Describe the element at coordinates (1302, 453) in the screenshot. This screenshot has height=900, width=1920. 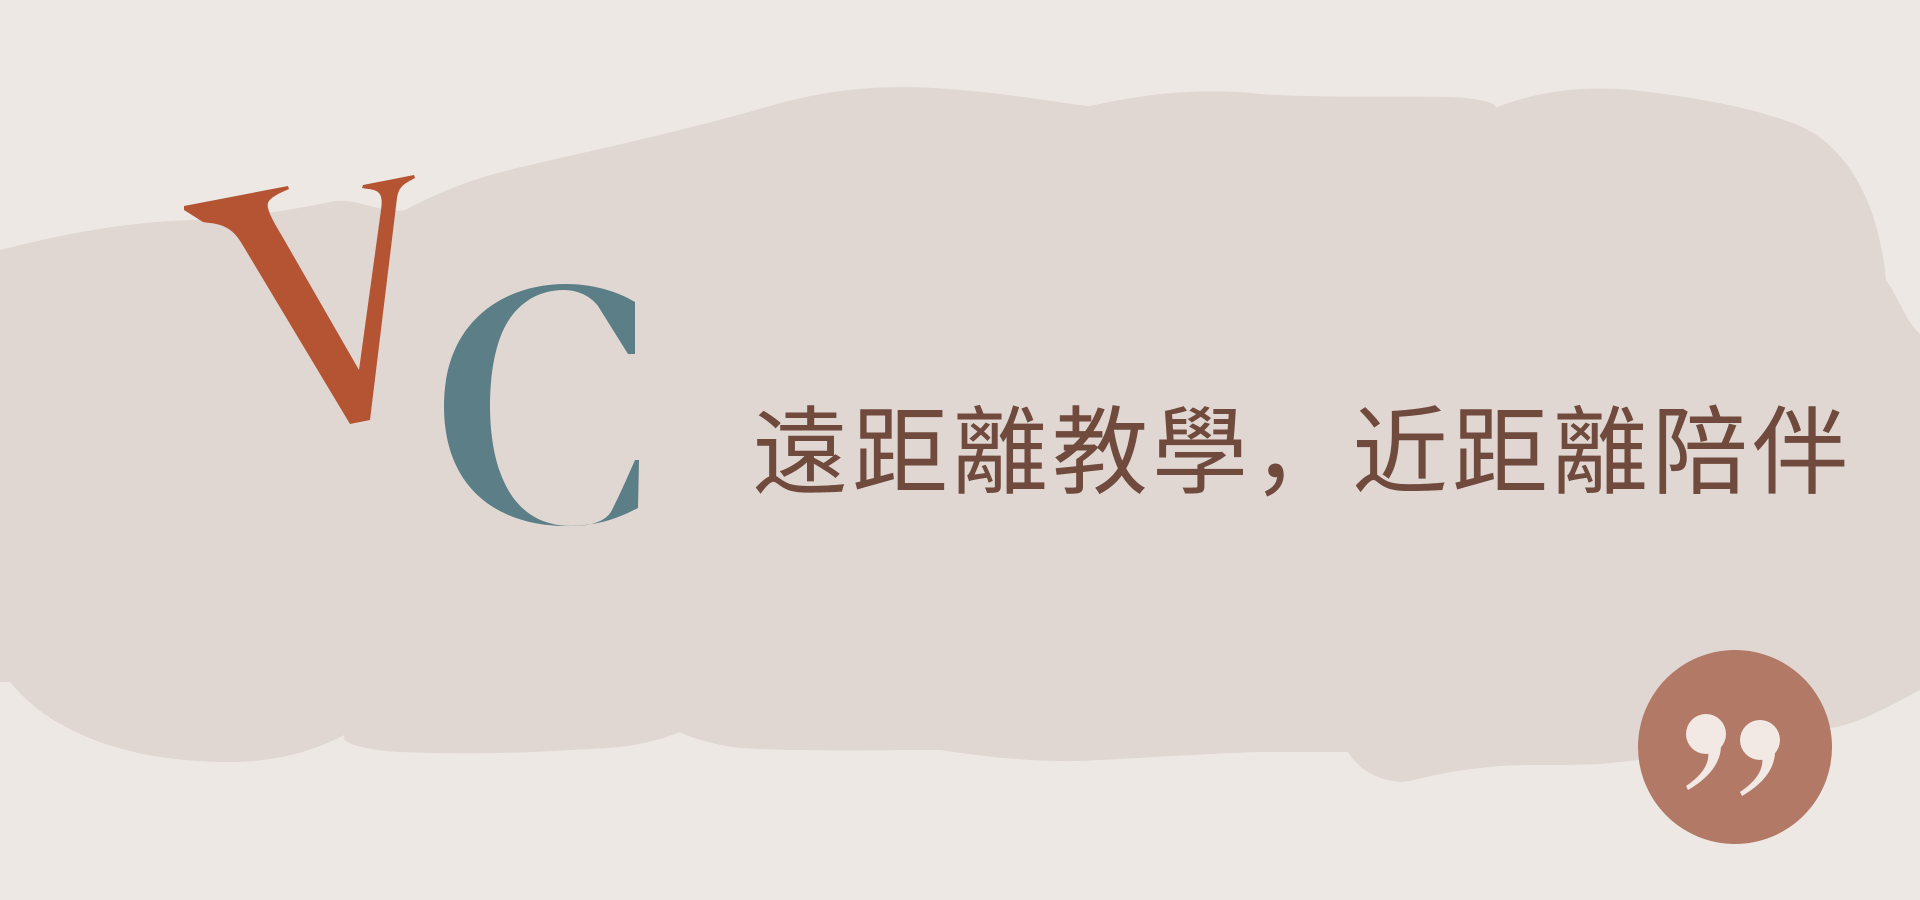
I see `tagline: 遠距離教學，近距離陪伴` at that location.